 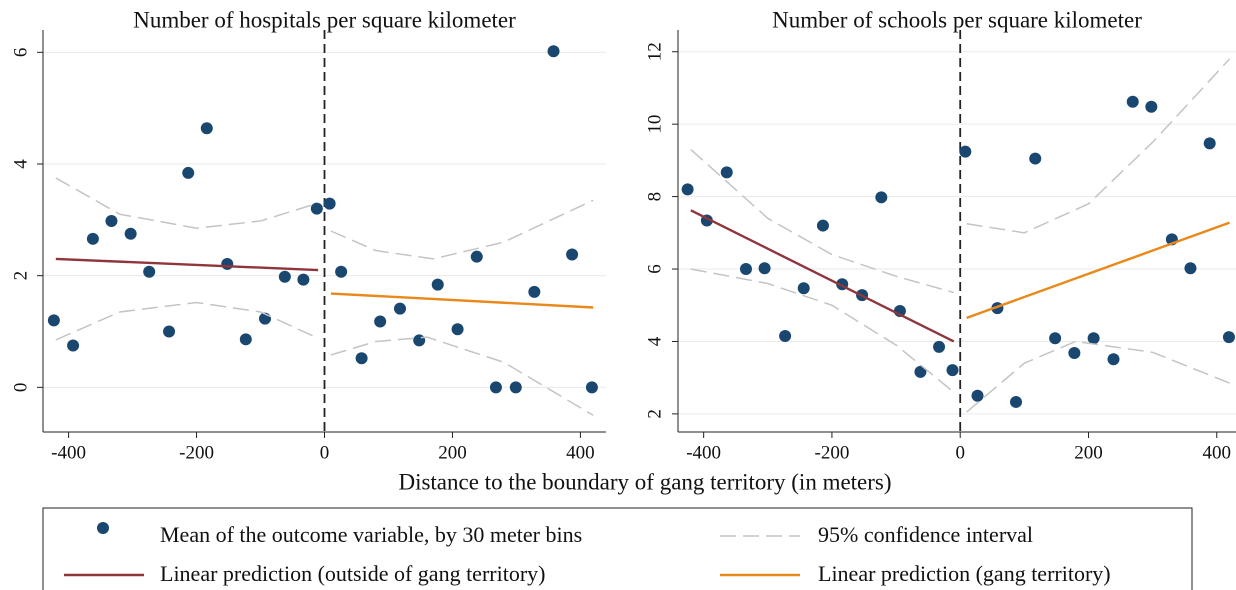 I want to click on y-tick-label: 12, so click(x=654, y=51).